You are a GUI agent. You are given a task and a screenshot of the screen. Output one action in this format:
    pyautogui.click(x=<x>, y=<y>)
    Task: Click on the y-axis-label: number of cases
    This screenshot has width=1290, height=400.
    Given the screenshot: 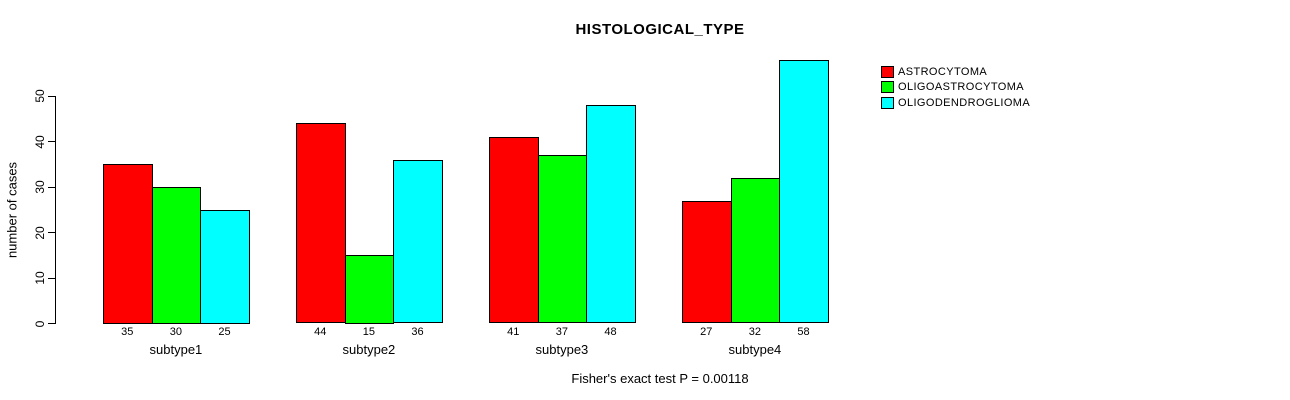 What is the action you would take?
    pyautogui.click(x=12, y=210)
    